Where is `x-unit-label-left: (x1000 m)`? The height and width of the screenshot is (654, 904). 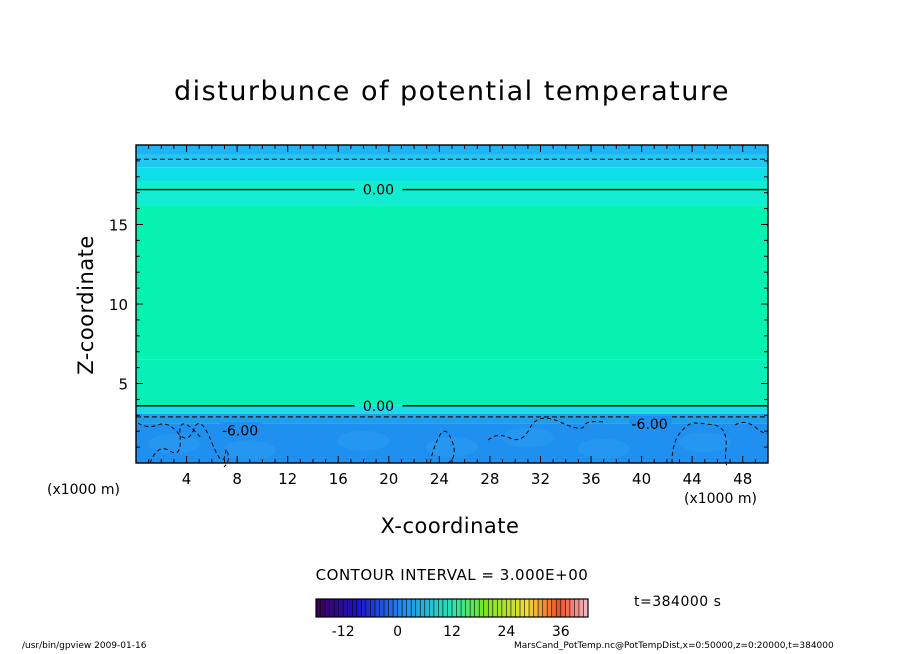
x-unit-label-left: (x1000 m) is located at coordinates (83, 490).